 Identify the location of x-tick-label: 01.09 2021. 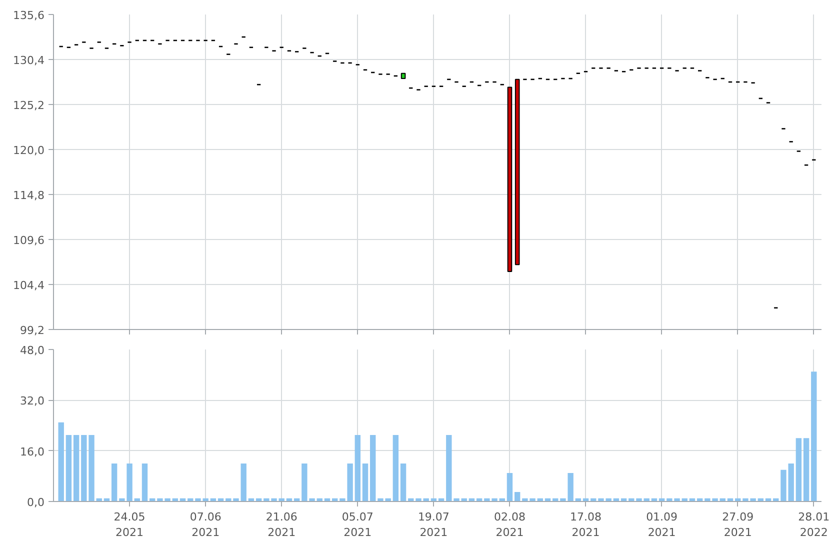
(662, 525).